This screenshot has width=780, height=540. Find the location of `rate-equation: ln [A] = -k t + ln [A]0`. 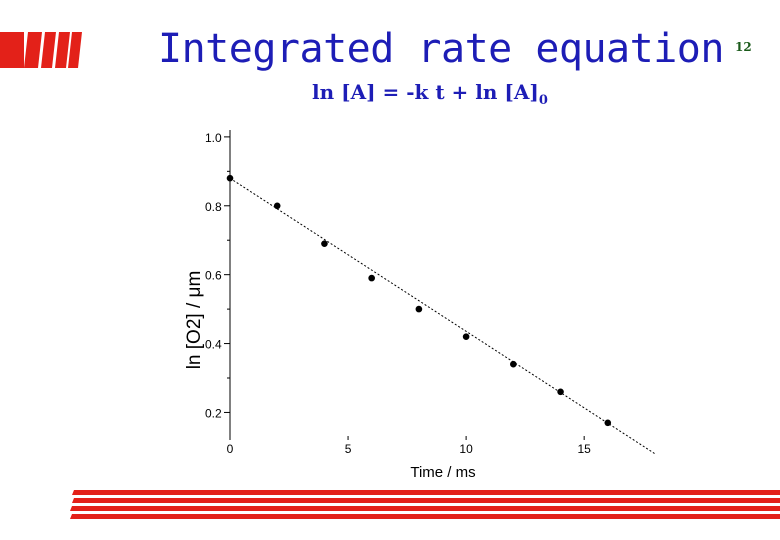

rate-equation: ln [A] = -k t + ln [A]0 is located at coordinates (430, 94).